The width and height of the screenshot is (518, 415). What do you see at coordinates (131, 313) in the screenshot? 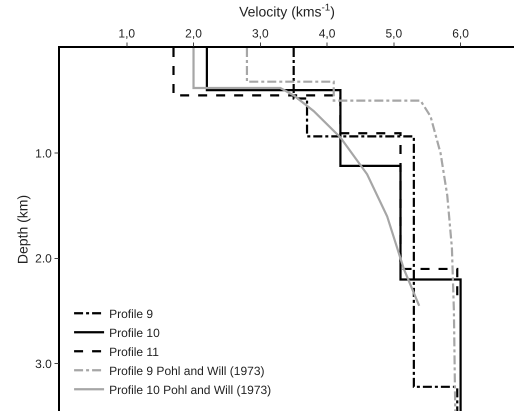
I see `legend-label: Profile 9` at bounding box center [131, 313].